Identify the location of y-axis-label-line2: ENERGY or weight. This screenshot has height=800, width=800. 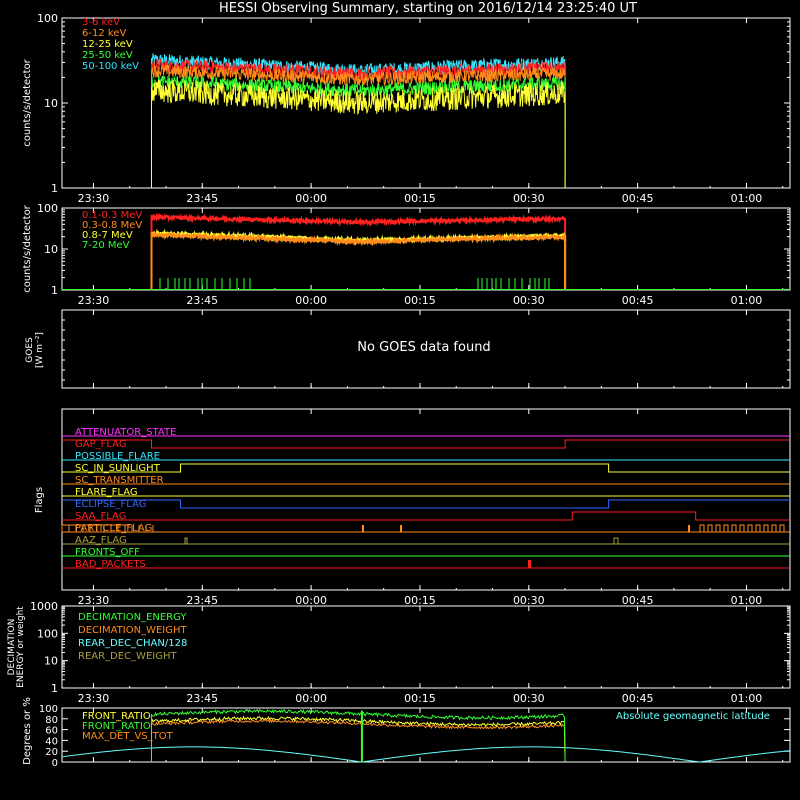
(21, 647).